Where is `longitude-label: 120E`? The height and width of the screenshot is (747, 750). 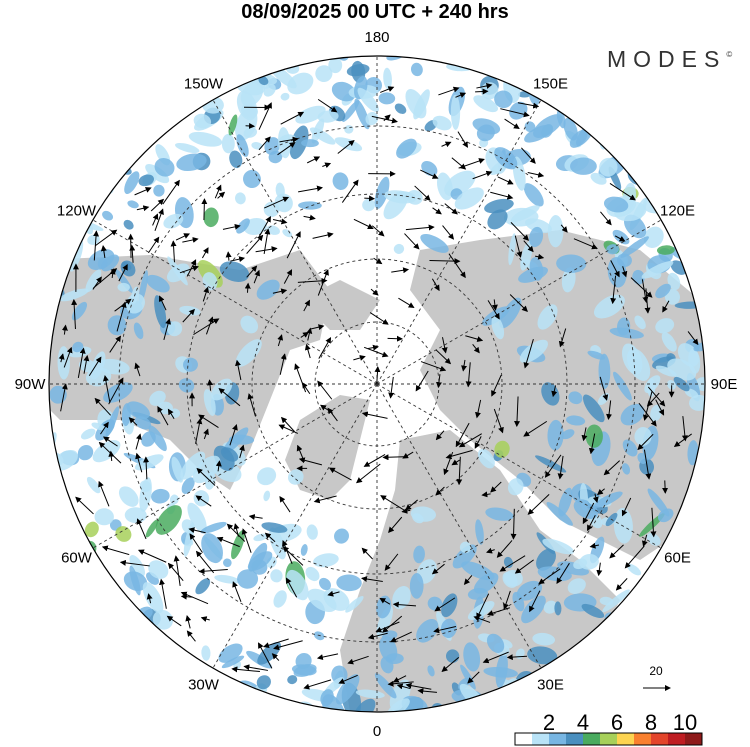 longitude-label: 120E is located at coordinates (677, 211).